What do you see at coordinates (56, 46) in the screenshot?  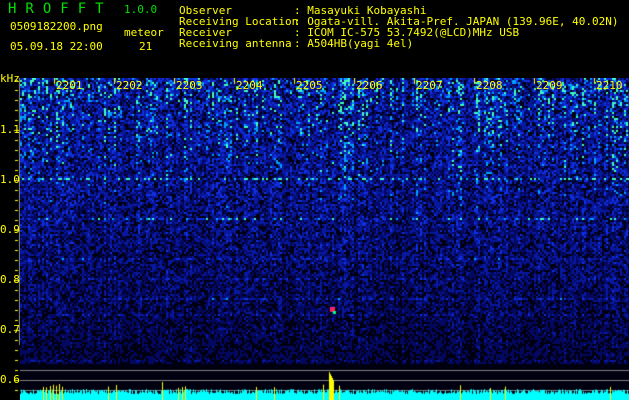 I see `file-datetime: 05.09.18 22:00` at bounding box center [56, 46].